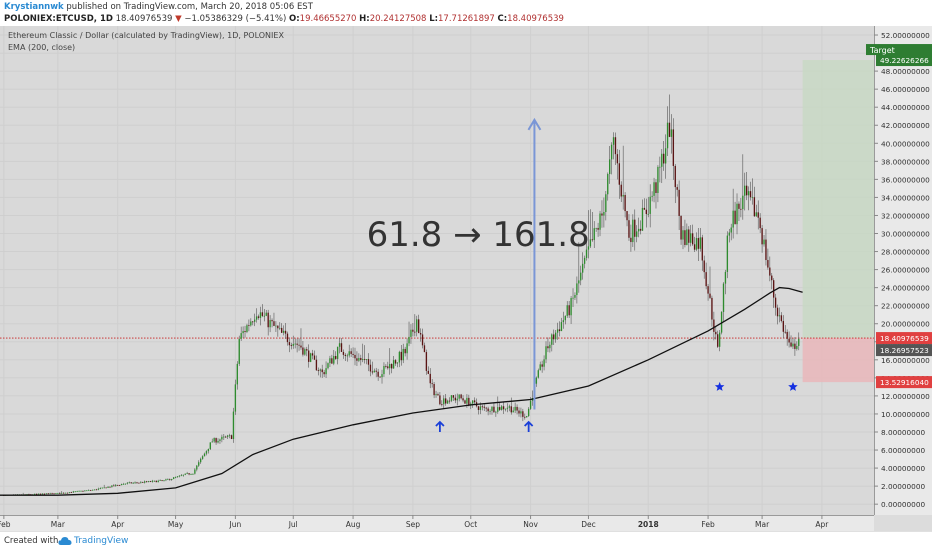 This screenshot has height=551, width=932. I want to click on y-tick-label: 26.00000000, so click(905, 270).